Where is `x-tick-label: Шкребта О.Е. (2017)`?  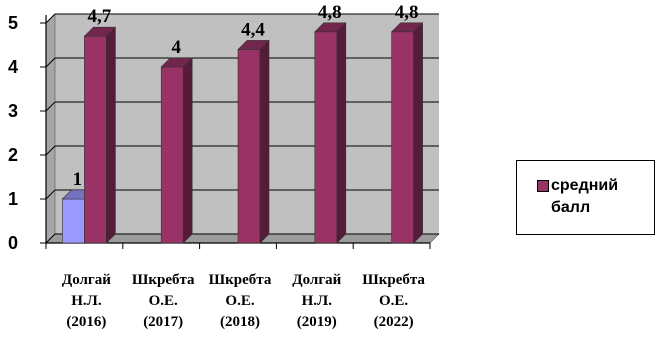 x-tick-label: Шкребта О.Е. (2017) is located at coordinates (163, 301).